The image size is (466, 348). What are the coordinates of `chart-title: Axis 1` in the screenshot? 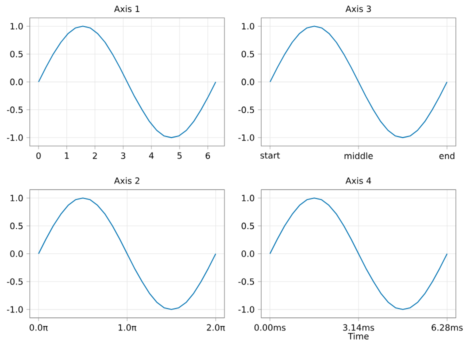 It's located at (127, 9).